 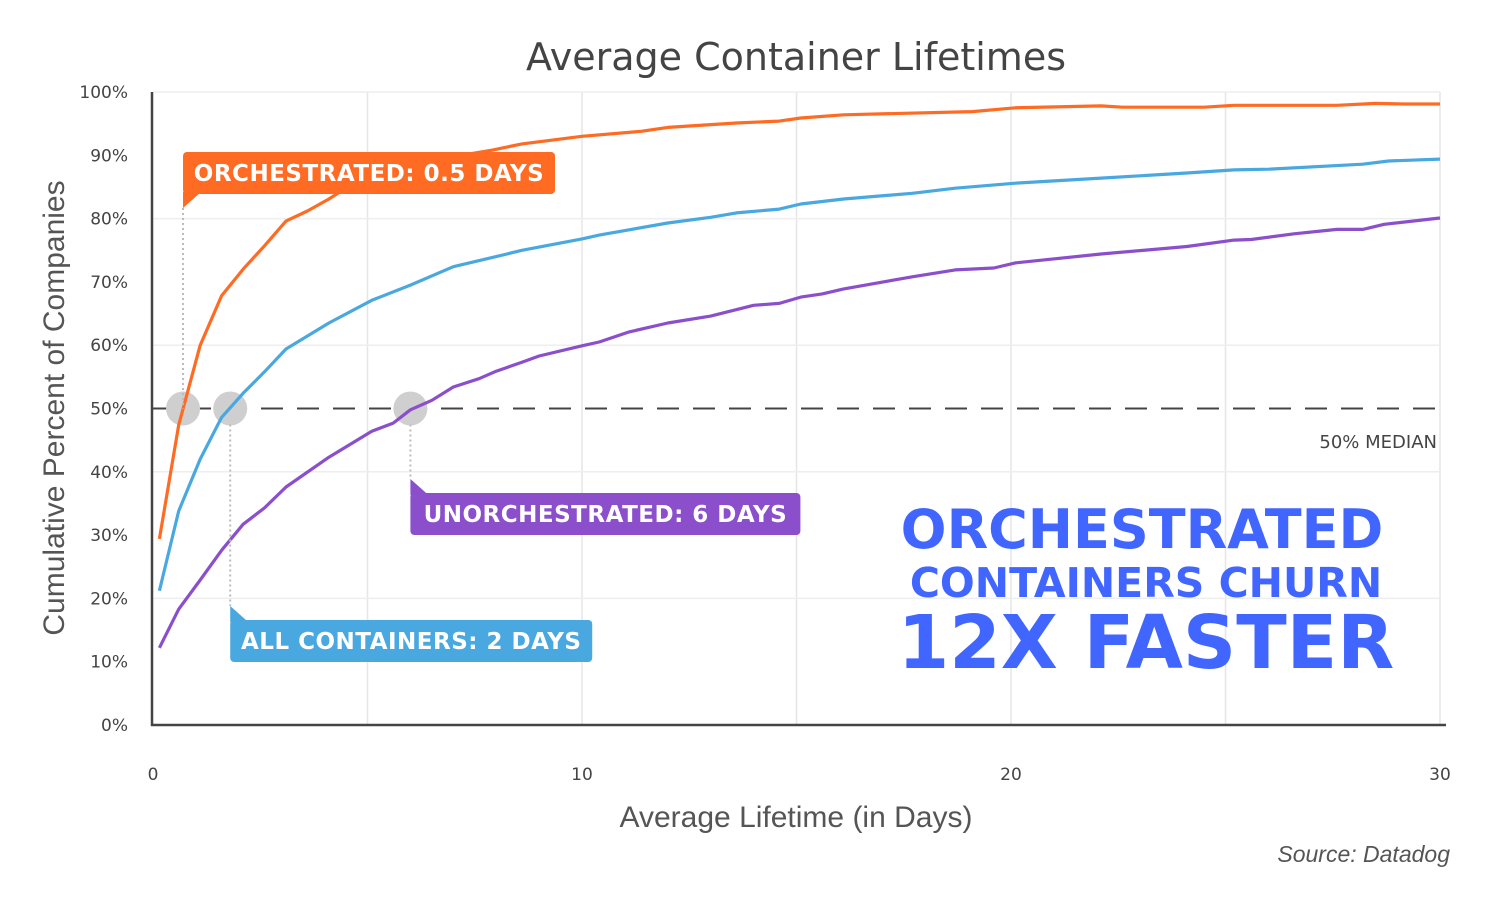 What do you see at coordinates (1011, 775) in the screenshot?
I see `x-tick-label: 20` at bounding box center [1011, 775].